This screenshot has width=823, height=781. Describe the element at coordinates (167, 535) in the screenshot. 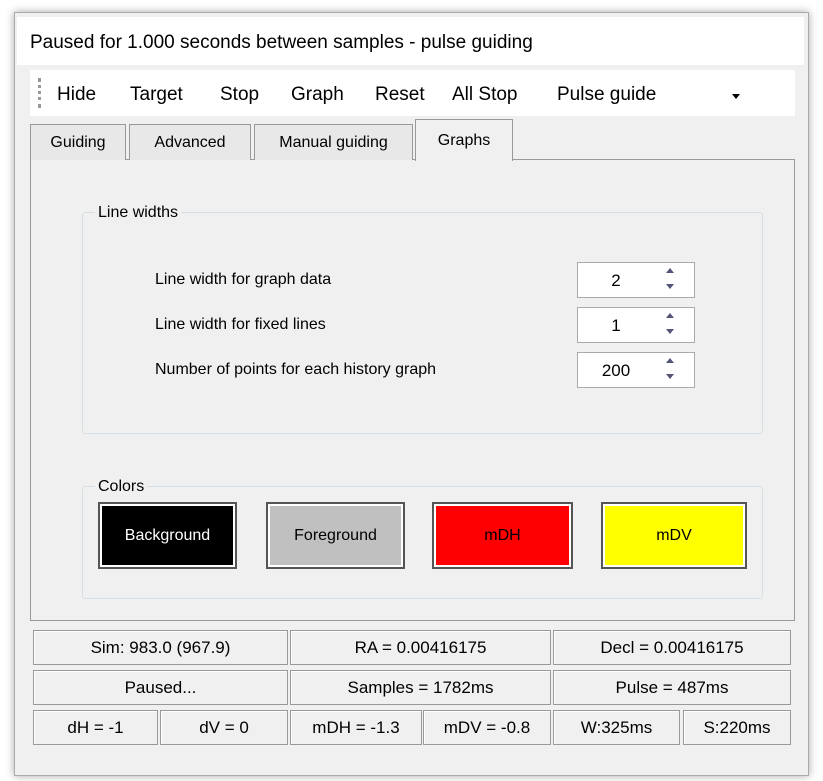

I see `color-button: Background` at that location.